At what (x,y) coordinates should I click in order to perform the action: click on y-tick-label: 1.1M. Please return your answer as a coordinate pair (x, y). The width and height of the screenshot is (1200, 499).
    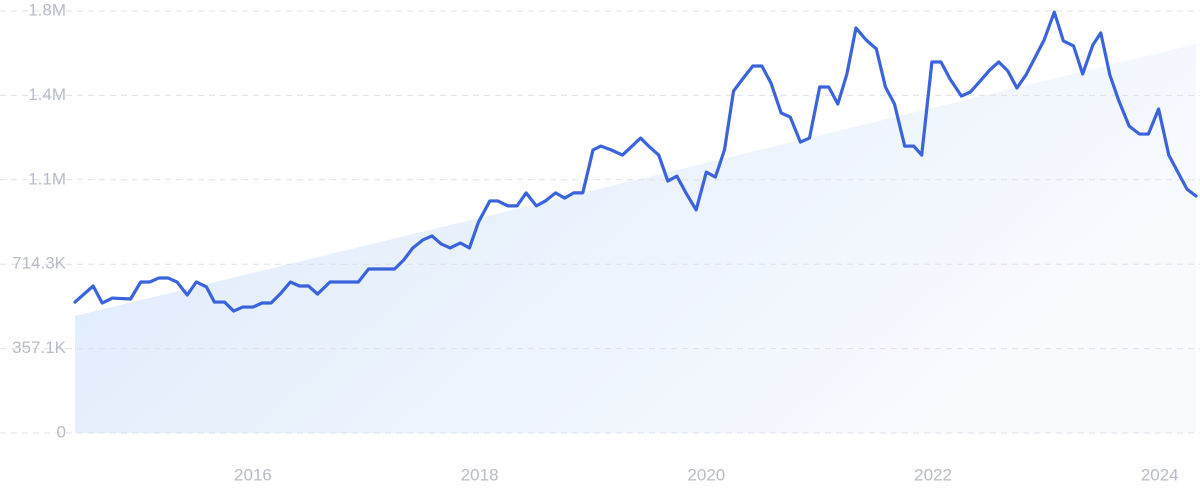
    Looking at the image, I should click on (47, 178).